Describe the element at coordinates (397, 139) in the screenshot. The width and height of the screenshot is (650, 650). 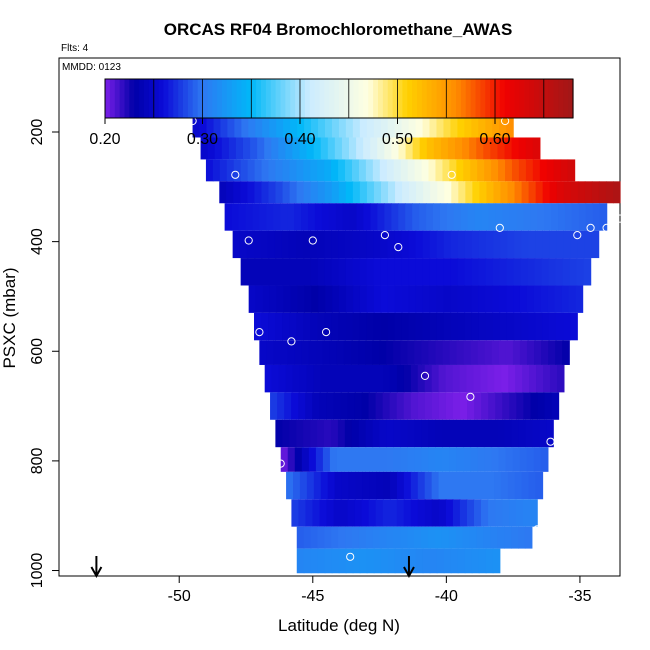
I see `colorbar-tick-label: 0.50` at that location.